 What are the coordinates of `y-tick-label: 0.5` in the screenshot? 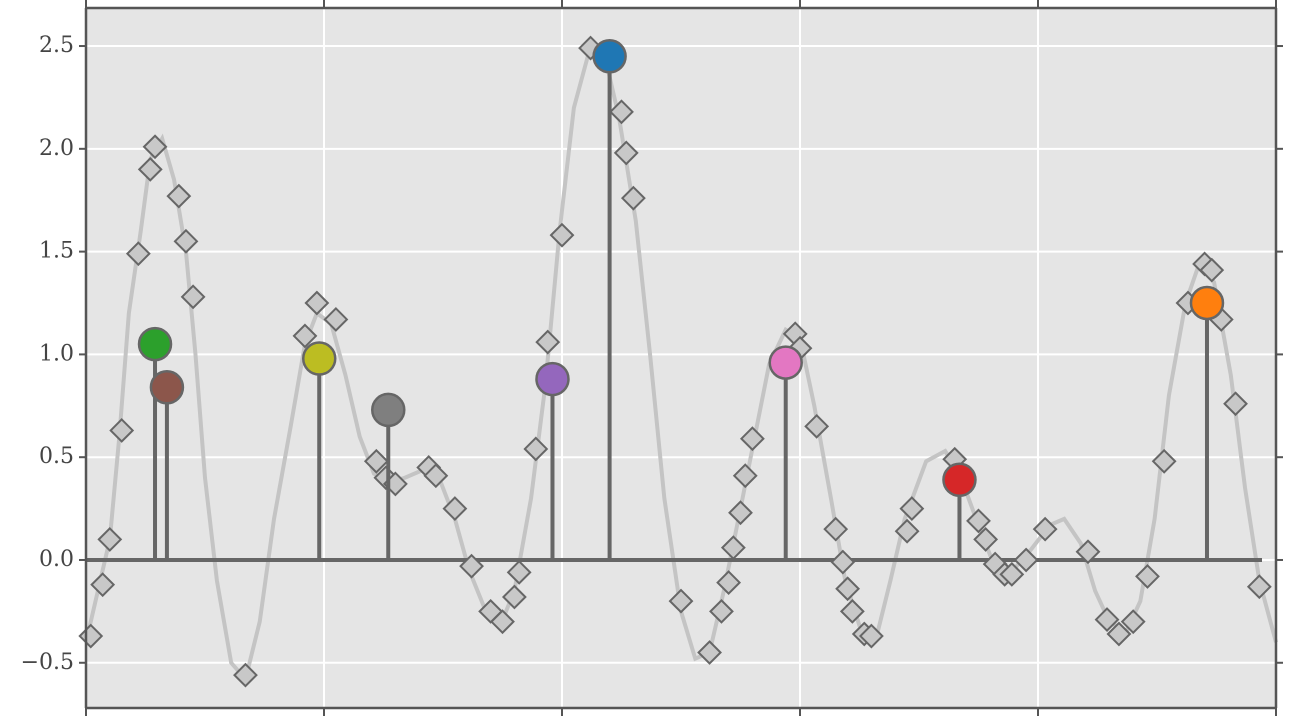 It's located at (56, 456).